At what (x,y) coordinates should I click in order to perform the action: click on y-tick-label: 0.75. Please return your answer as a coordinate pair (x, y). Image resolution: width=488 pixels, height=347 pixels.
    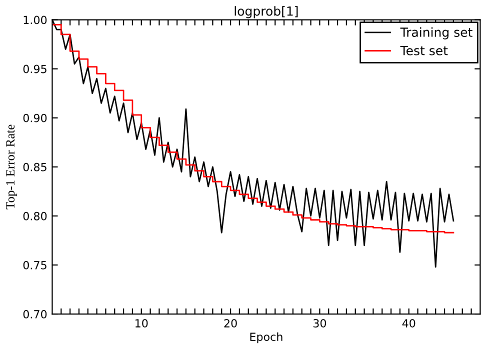
    Looking at the image, I should click on (34, 265).